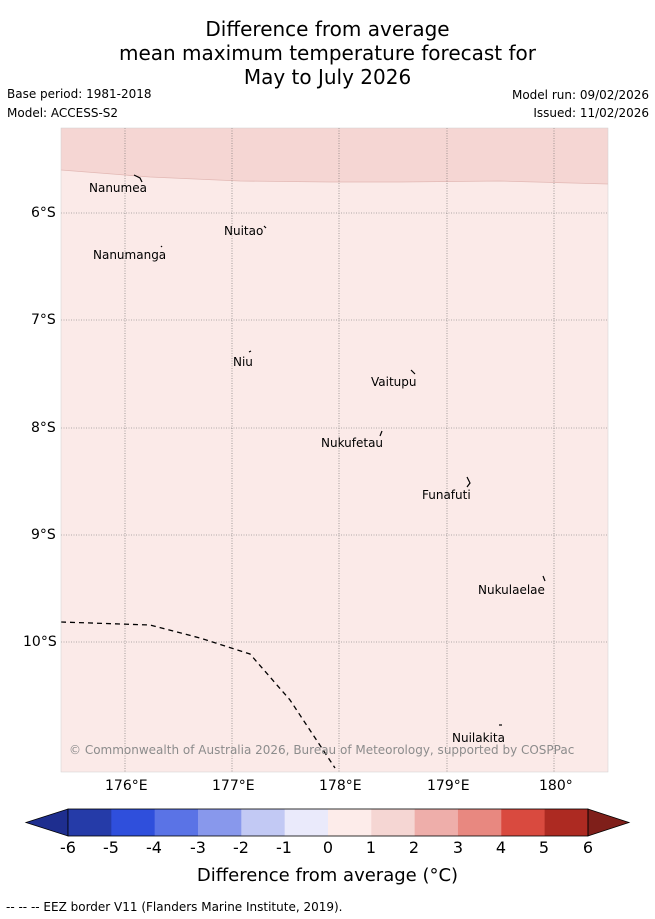 This screenshot has width=655, height=919. What do you see at coordinates (43, 535) in the screenshot?
I see `lat-label-9s: 9°S` at bounding box center [43, 535].